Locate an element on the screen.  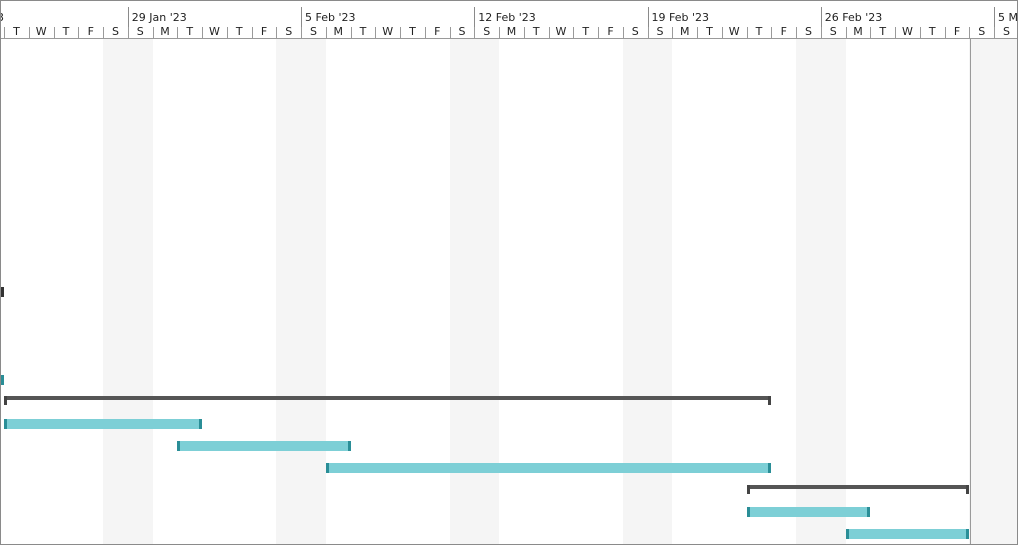
week-label: 19 Feb '23 is located at coordinates (680, 17).